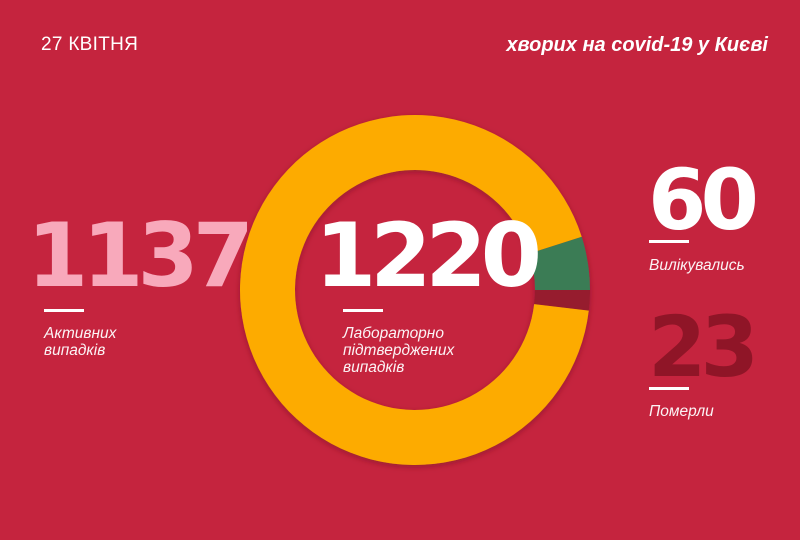 The width and height of the screenshot is (800, 540). Describe the element at coordinates (399, 350) in the screenshot. I see `total-cases-label: Лабораторно підтверджених випадків` at that location.